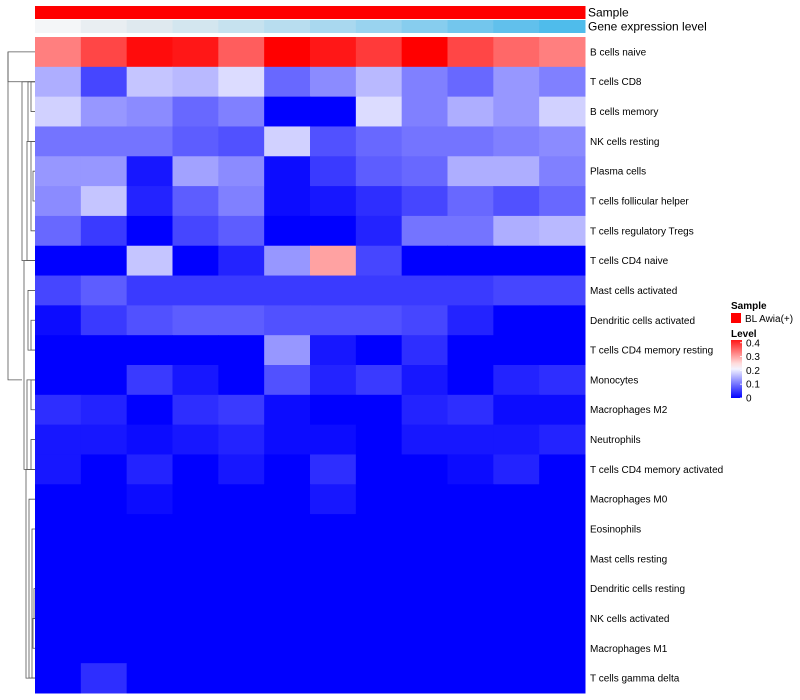  Describe the element at coordinates (195, 589) in the screenshot. I see `heatmap-cell-r19-c4` at that location.